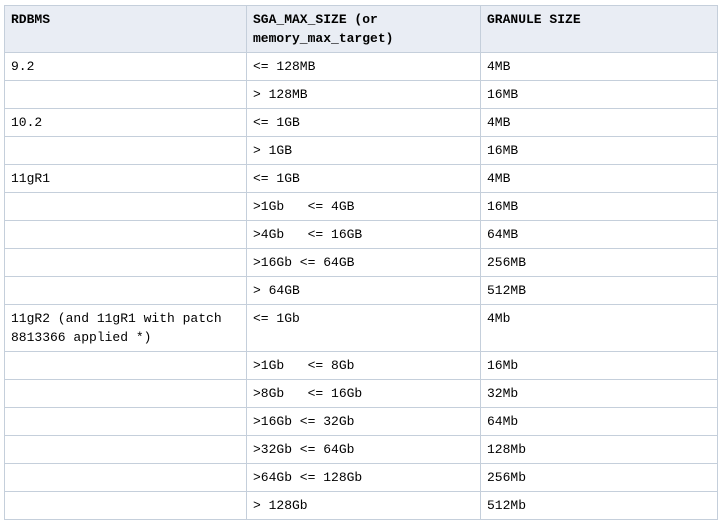  I want to click on column-header-sga-max-size: SGA_MAX_SIZE (or memory_max_target), so click(363, 29).